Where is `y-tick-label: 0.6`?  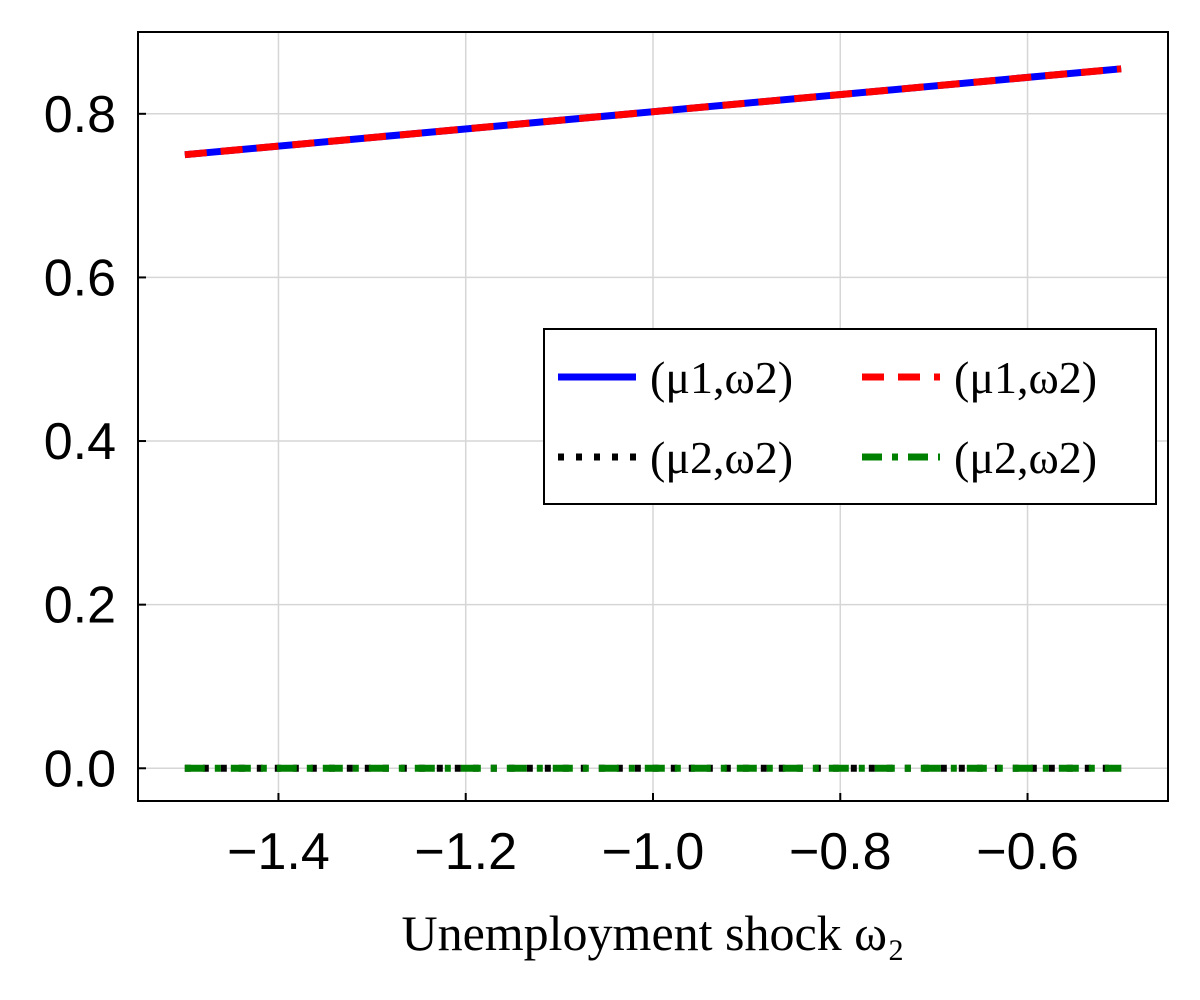 y-tick-label: 0.6 is located at coordinates (80, 278).